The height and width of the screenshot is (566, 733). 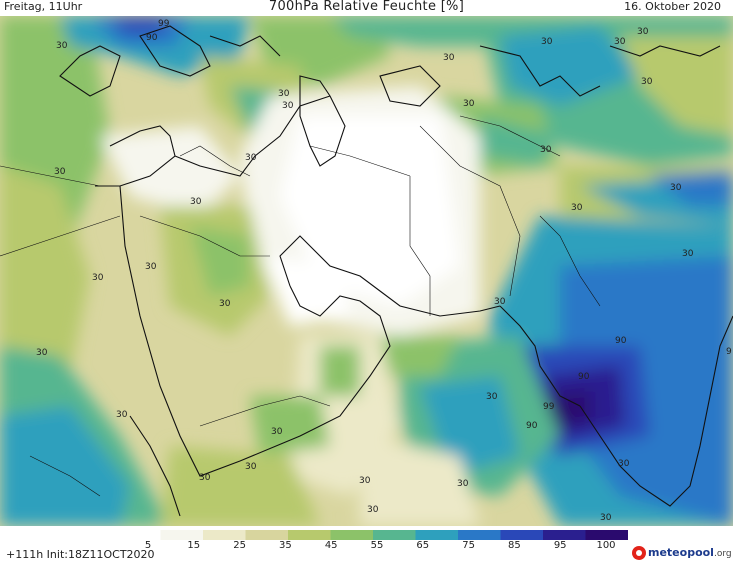 I want to click on valid-time-label: Freitag, 11Uhr, so click(x=43, y=6).